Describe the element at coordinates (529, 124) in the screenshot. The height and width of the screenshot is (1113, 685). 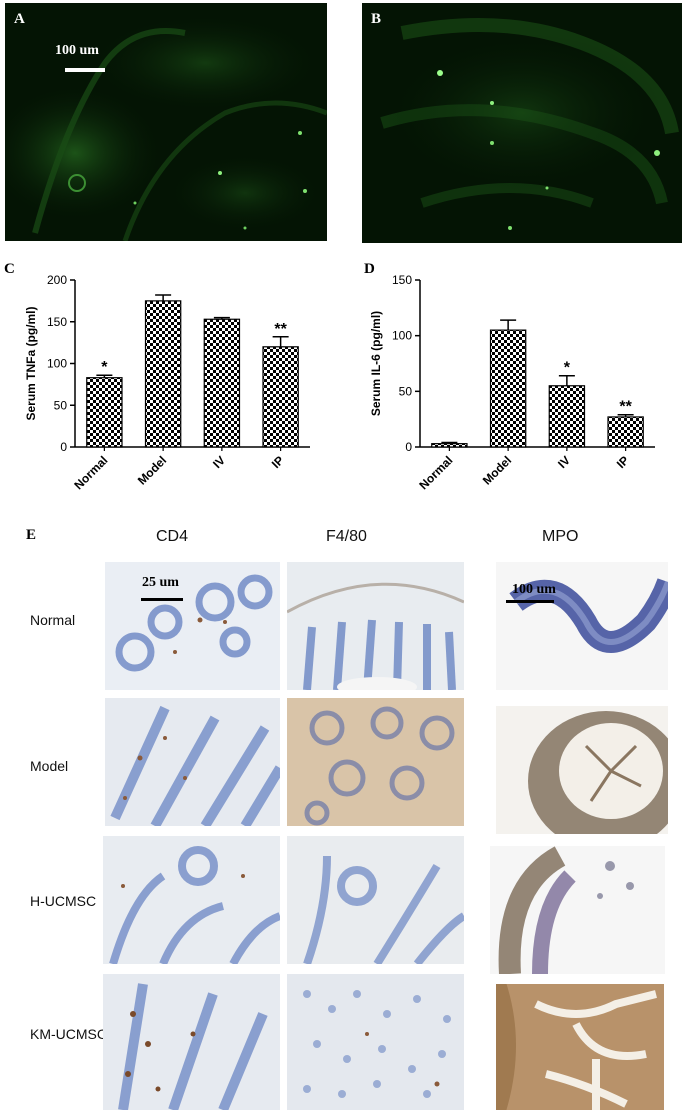
I see `fluorescence-texture-b` at that location.